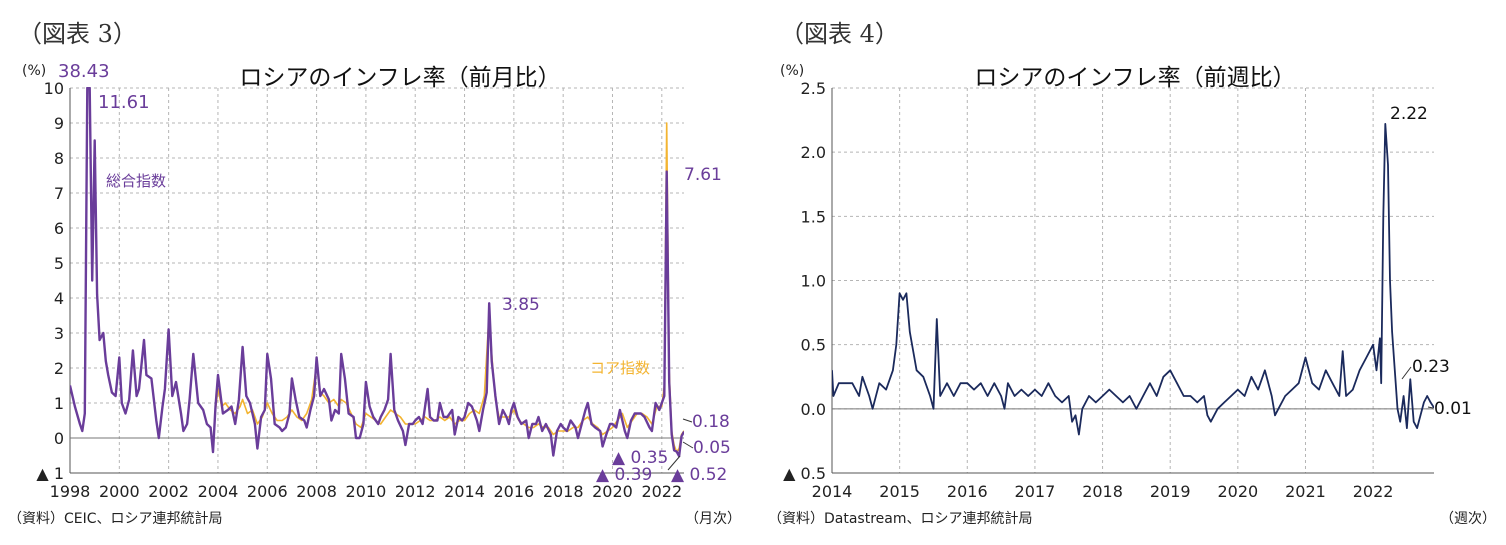 This screenshot has height=545, width=1506. Describe the element at coordinates (267, 491) in the screenshot. I see `chart-3-x-tick-label: 2006` at that location.